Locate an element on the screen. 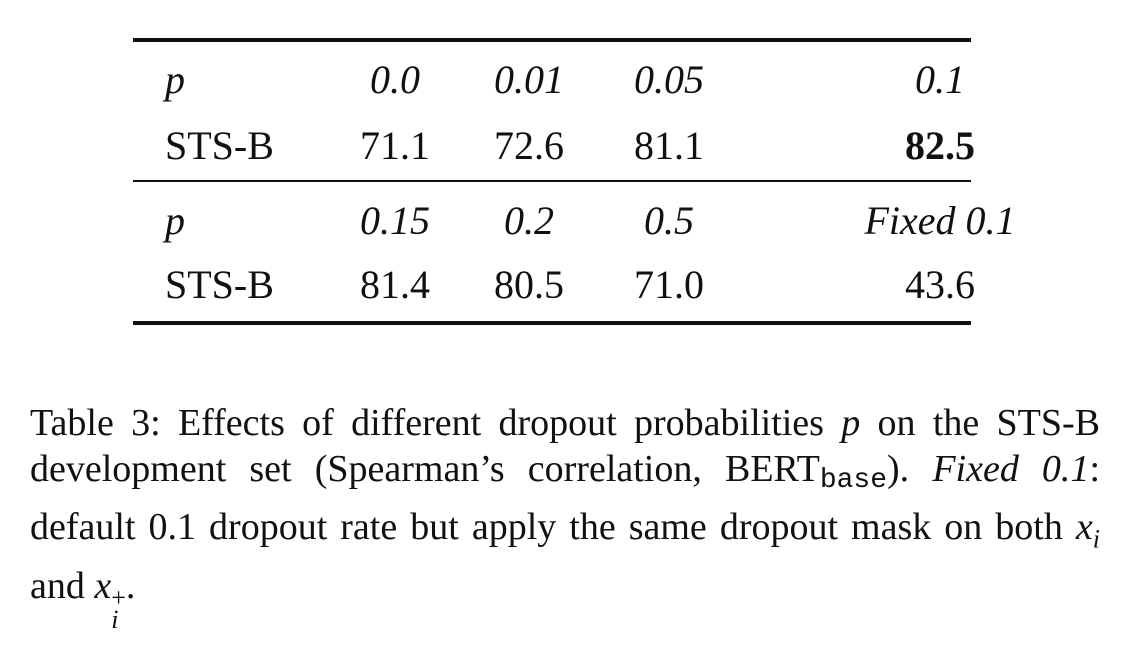 The height and width of the screenshot is (654, 1132). table-cell: 81.4 is located at coordinates (395, 284).